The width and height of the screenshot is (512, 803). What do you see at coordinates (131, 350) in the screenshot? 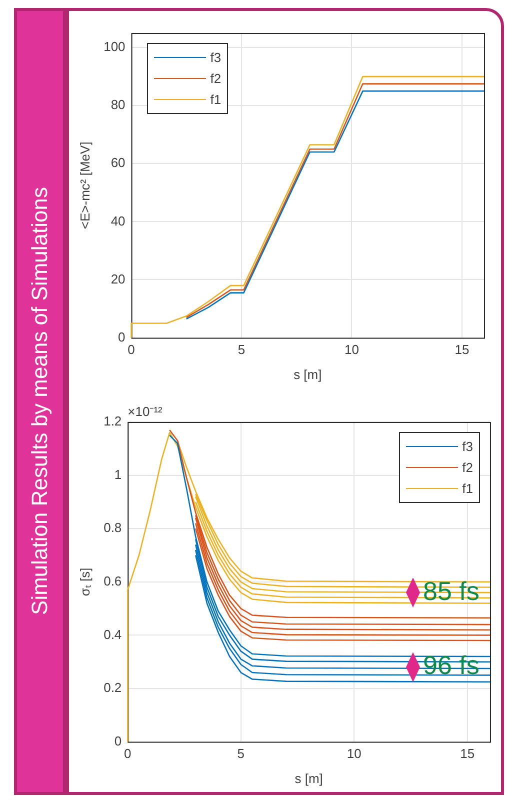
I see `x-tick-label: 0` at bounding box center [131, 350].